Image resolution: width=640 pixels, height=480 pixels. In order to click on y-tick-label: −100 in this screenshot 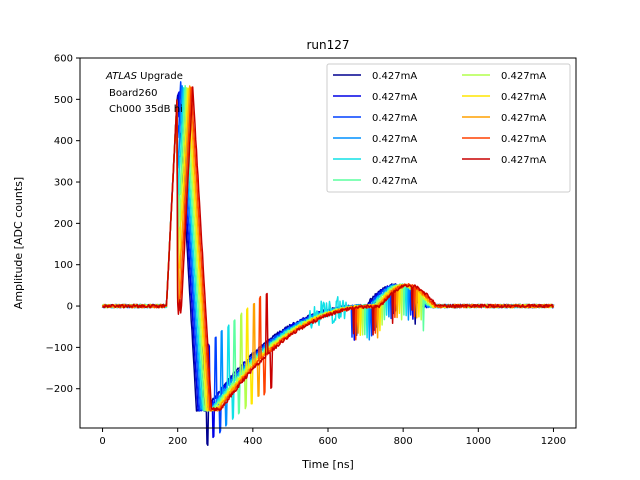, I will do `click(59, 348)`.